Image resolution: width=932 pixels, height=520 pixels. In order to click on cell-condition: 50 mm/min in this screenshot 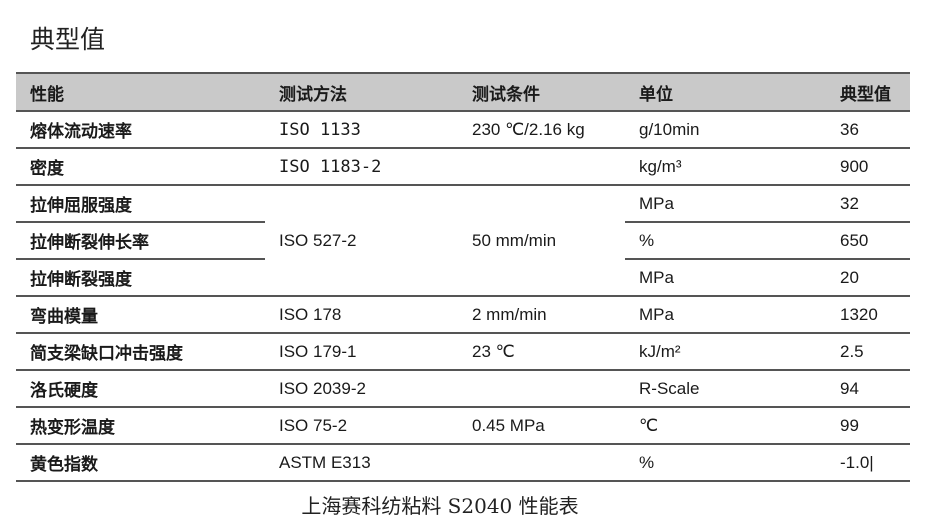, I will do `click(541, 241)`.